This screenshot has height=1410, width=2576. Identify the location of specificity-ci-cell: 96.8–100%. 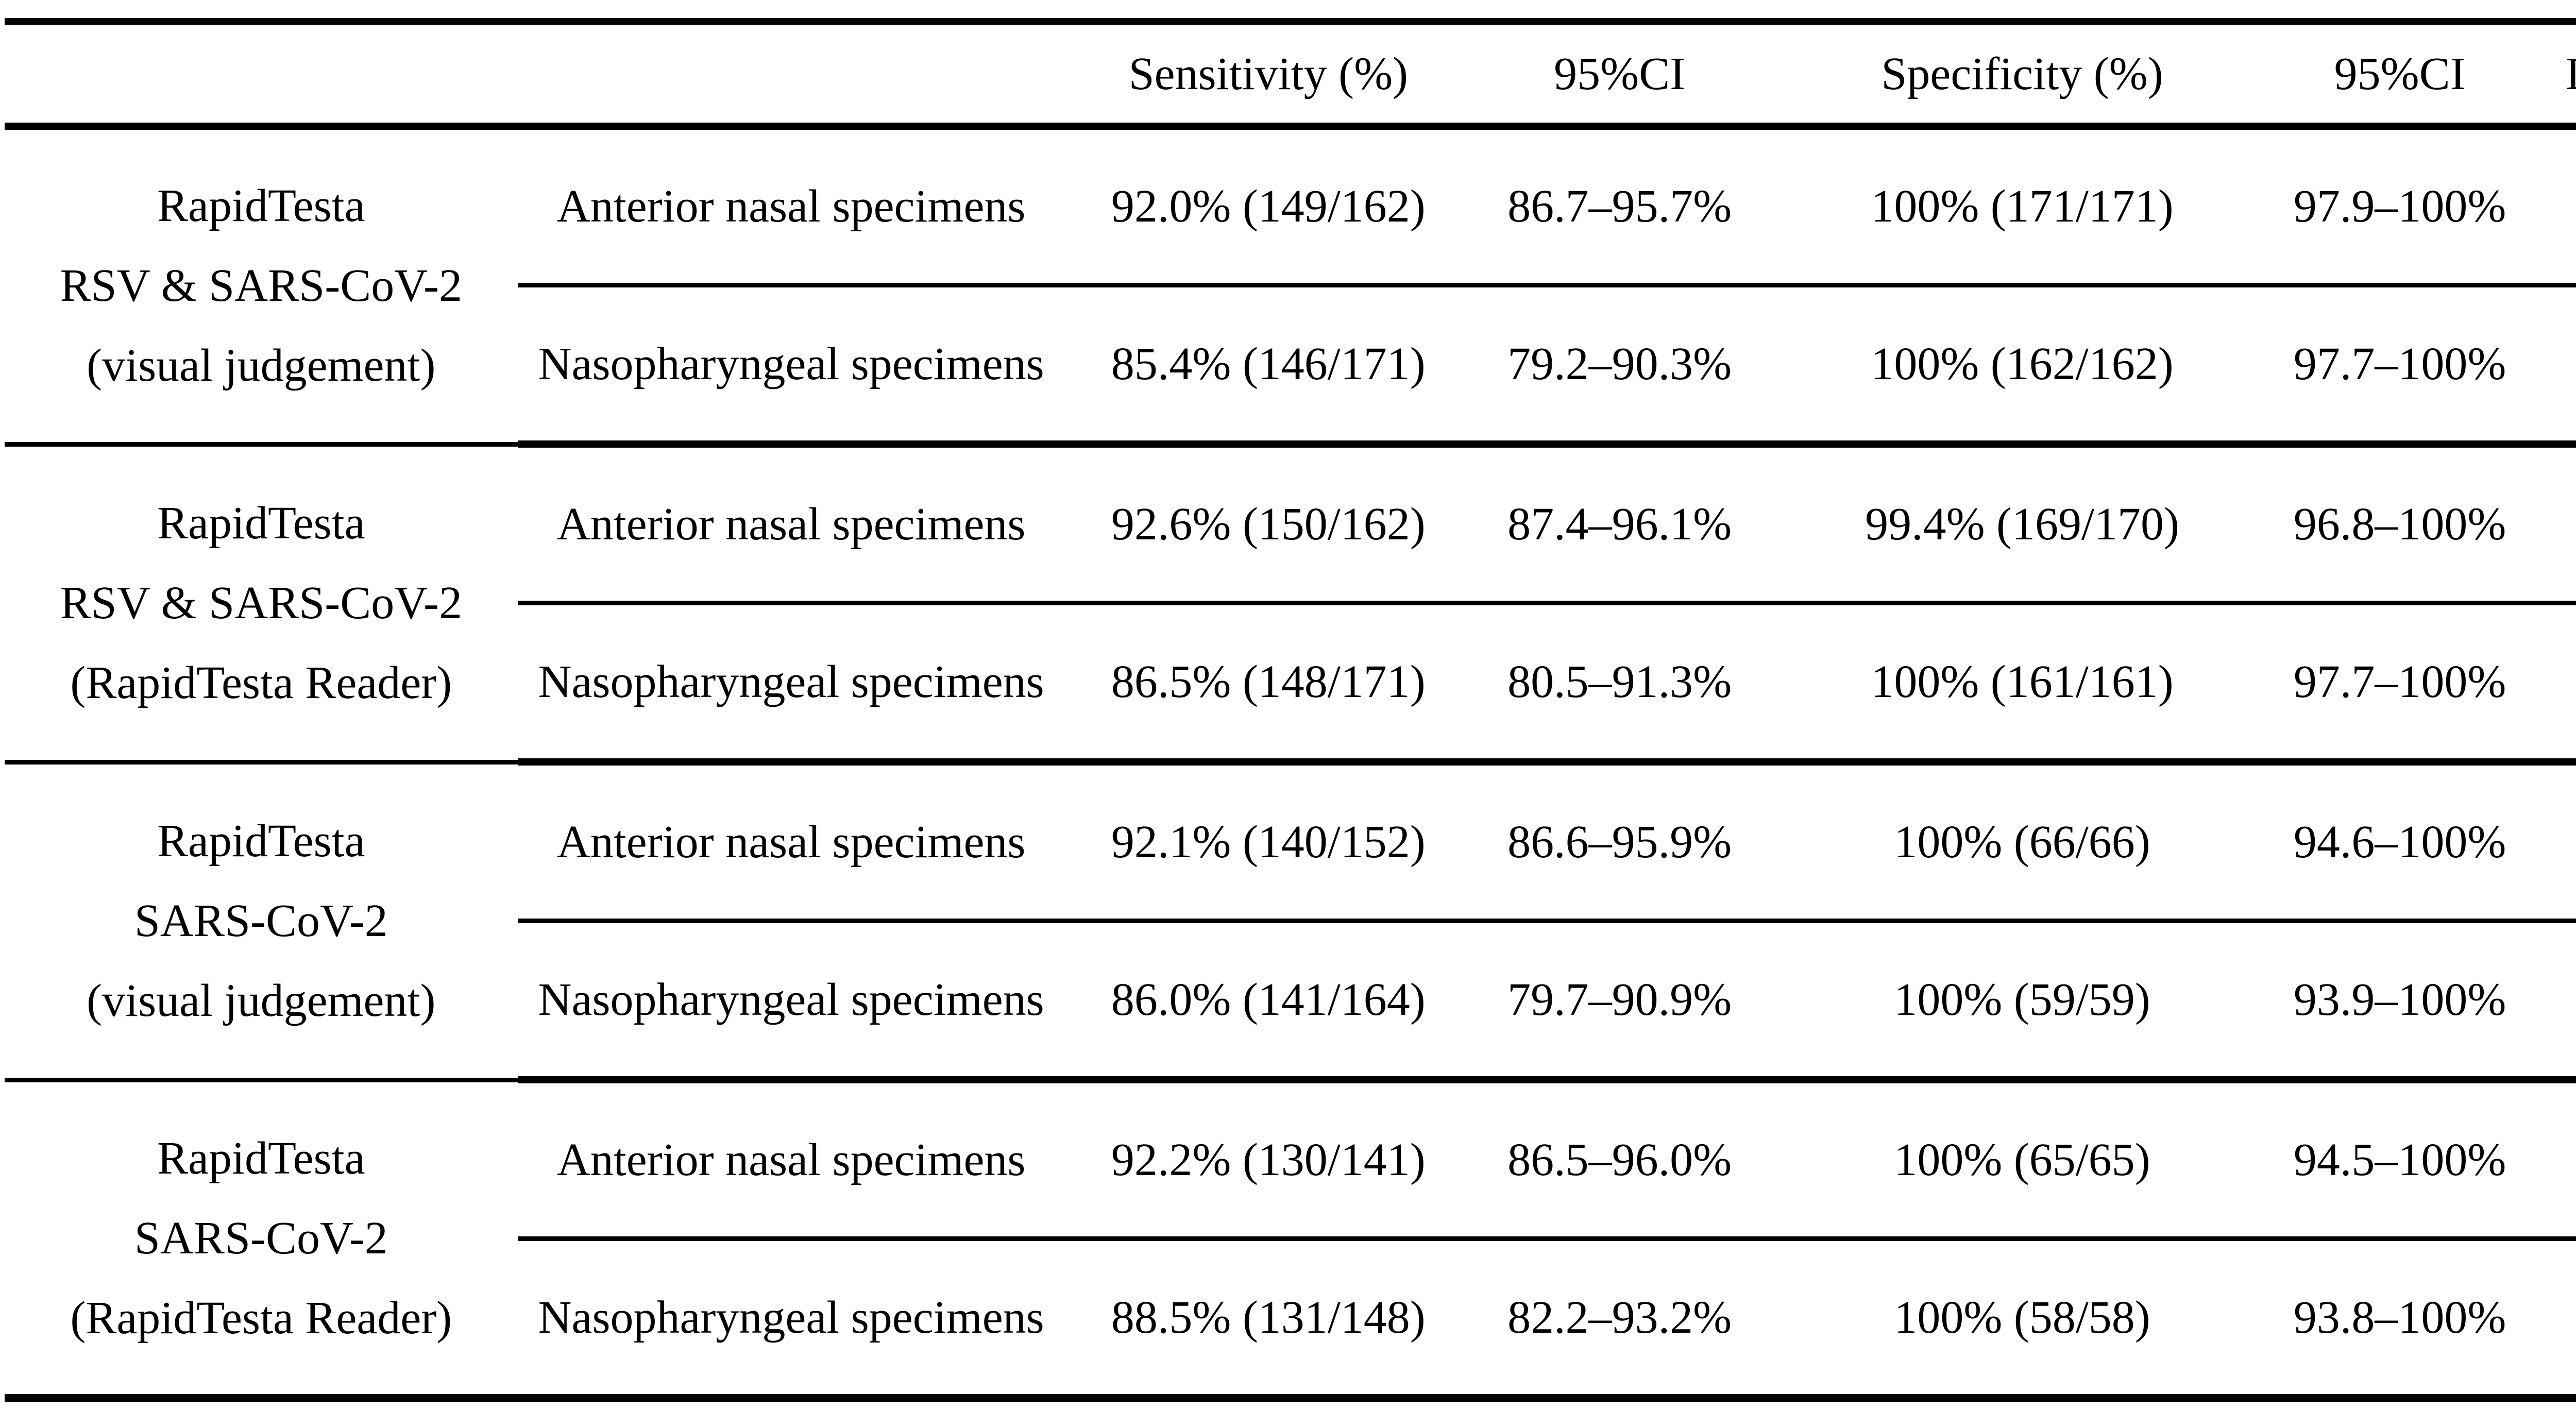
(2400, 524).